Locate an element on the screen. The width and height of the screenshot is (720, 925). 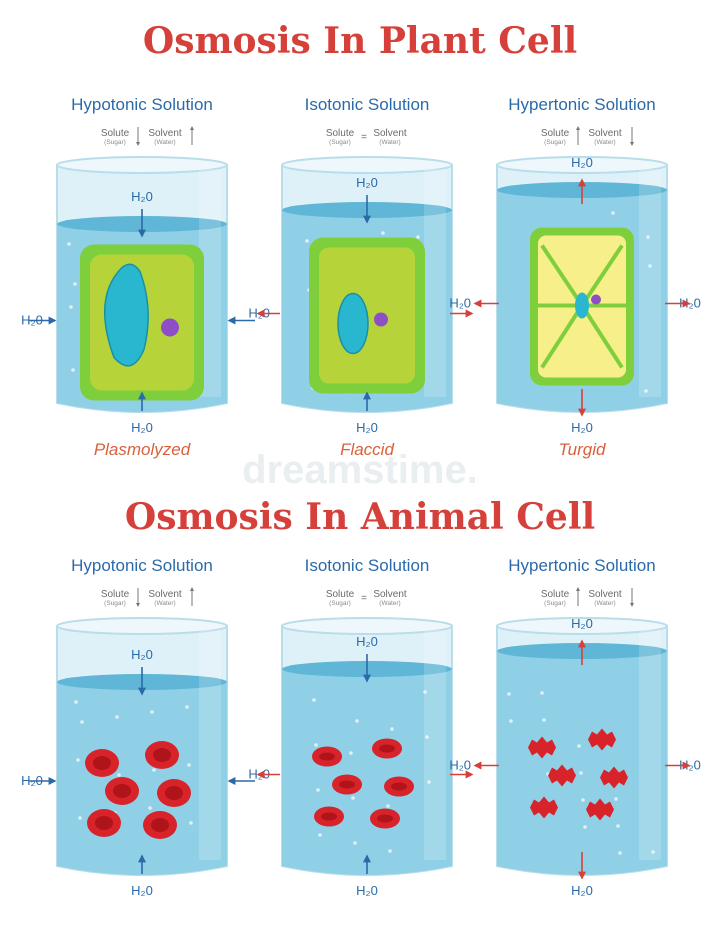
equals-sign: = is located at coordinates (364, 137).